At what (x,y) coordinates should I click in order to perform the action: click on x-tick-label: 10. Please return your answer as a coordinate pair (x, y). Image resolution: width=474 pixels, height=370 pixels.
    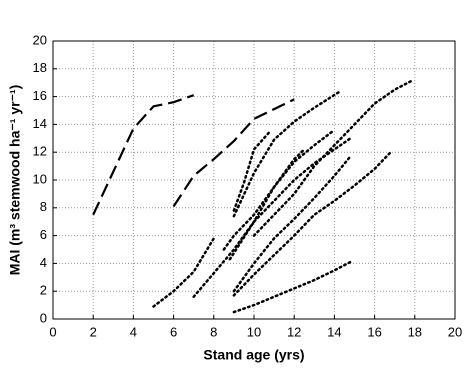
    Looking at the image, I should click on (254, 331).